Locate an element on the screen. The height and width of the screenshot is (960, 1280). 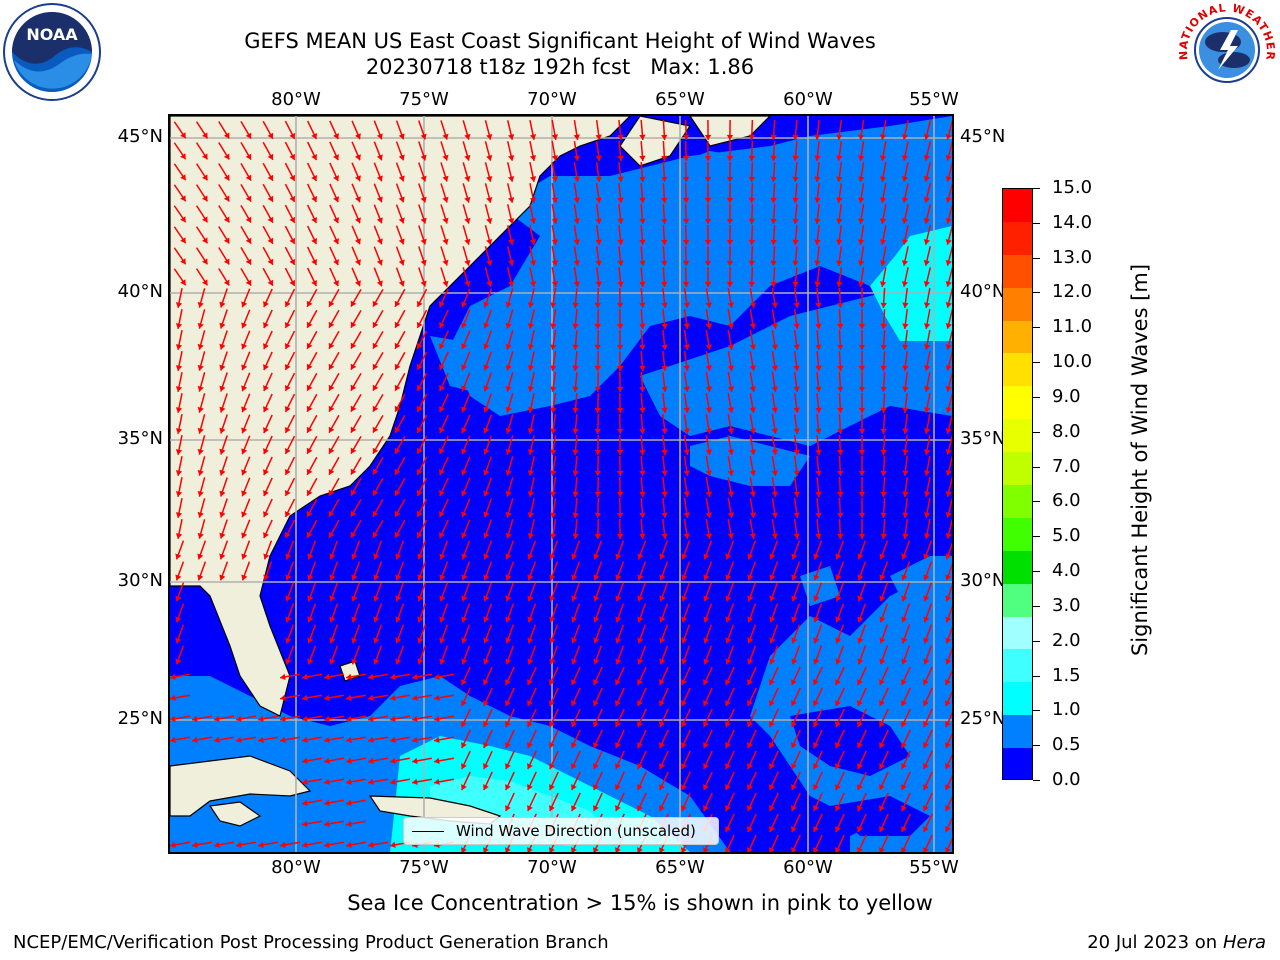
plot-title-line2: 20230718 t18z 192h fcst Max: 1.86 is located at coordinates (560, 67).